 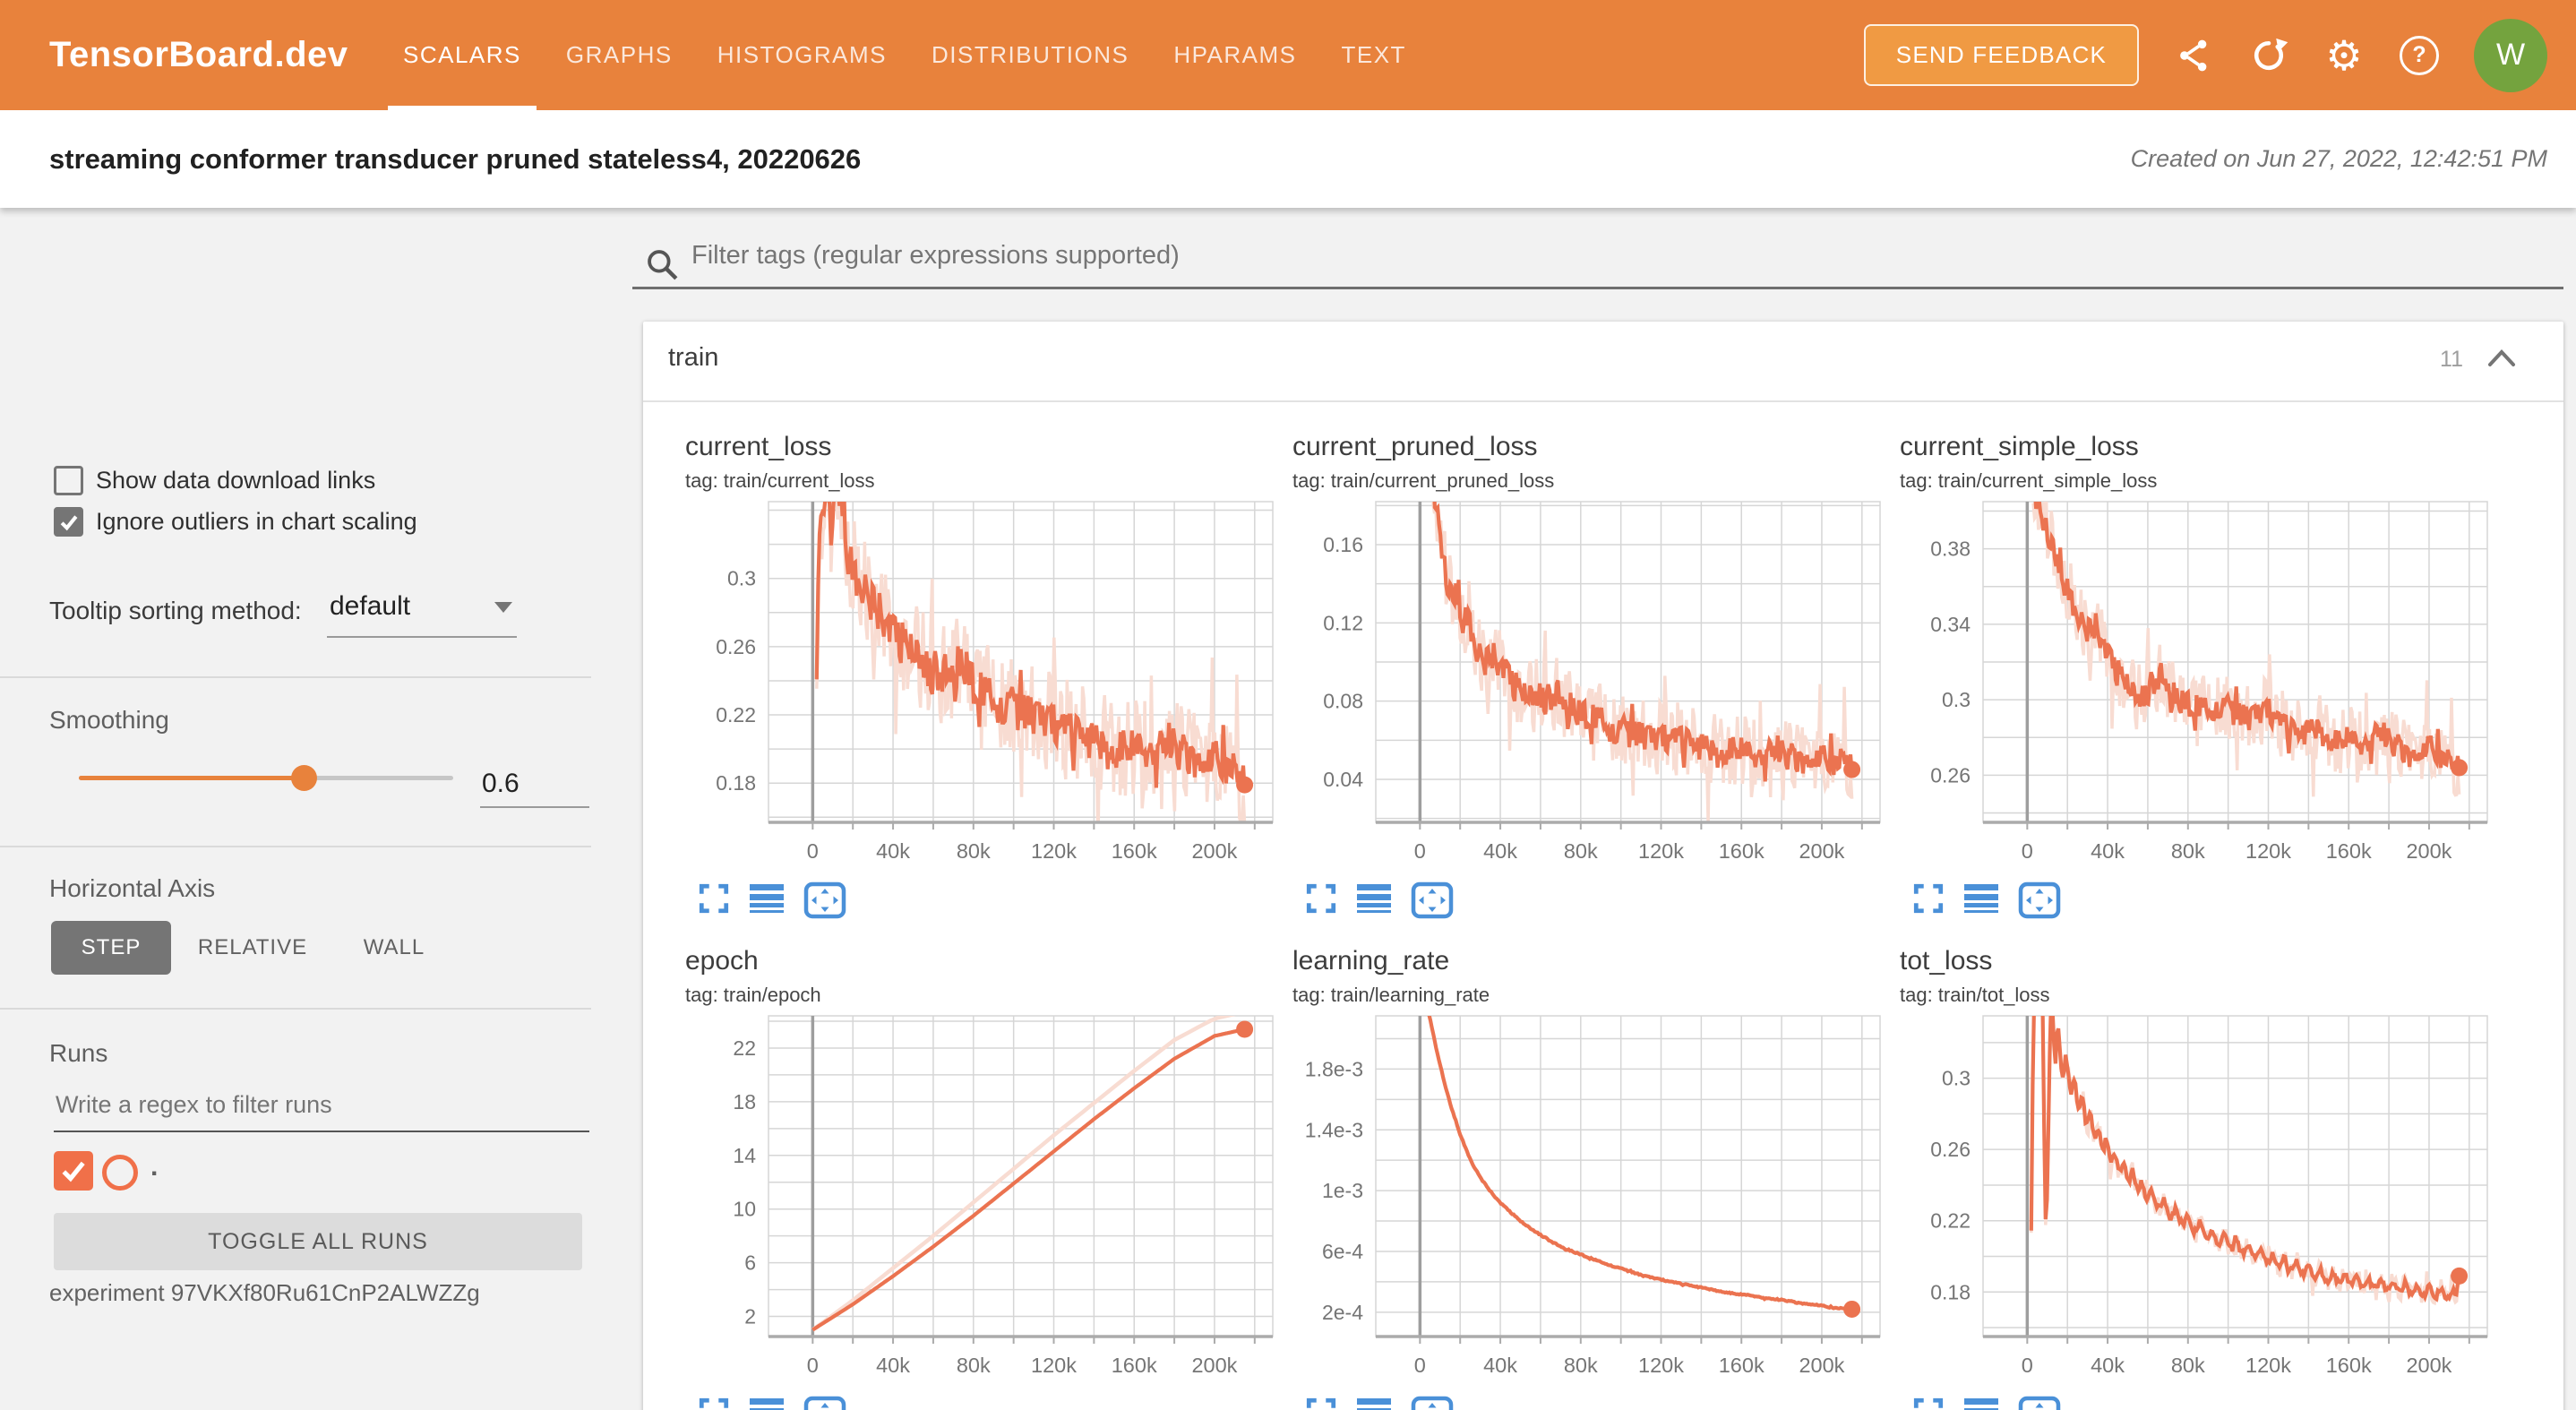 I want to click on show-download-links-checkbox, so click(x=68, y=480).